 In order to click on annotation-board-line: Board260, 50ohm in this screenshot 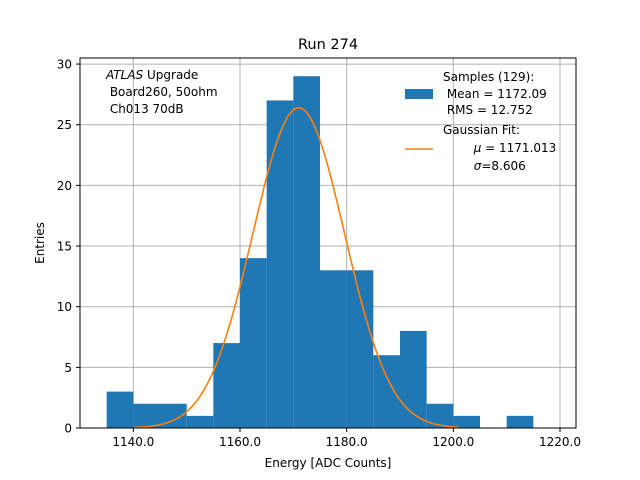, I will do `click(162, 92)`.